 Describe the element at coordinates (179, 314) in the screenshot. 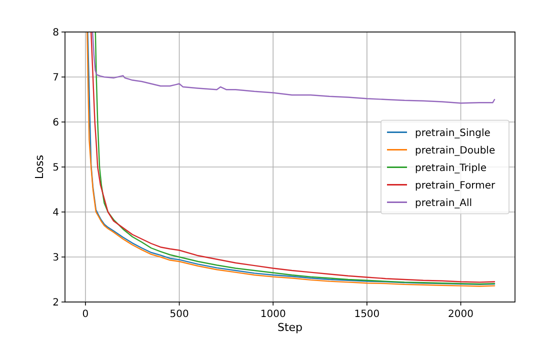

I see `x-tick-label: 500` at that location.